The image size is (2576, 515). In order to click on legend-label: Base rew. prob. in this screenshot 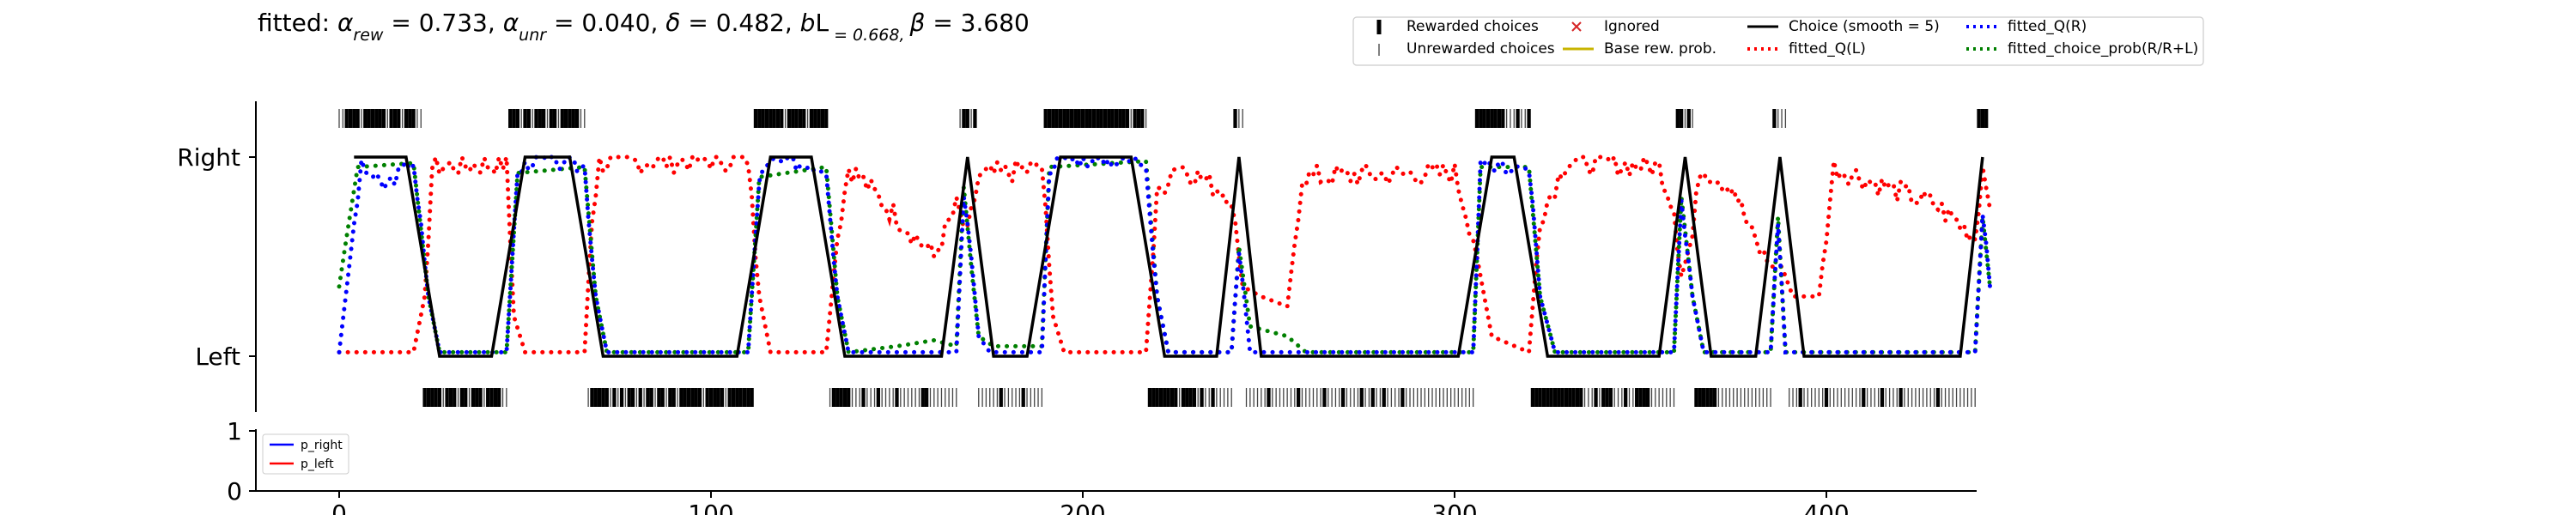, I will do `click(1660, 49)`.